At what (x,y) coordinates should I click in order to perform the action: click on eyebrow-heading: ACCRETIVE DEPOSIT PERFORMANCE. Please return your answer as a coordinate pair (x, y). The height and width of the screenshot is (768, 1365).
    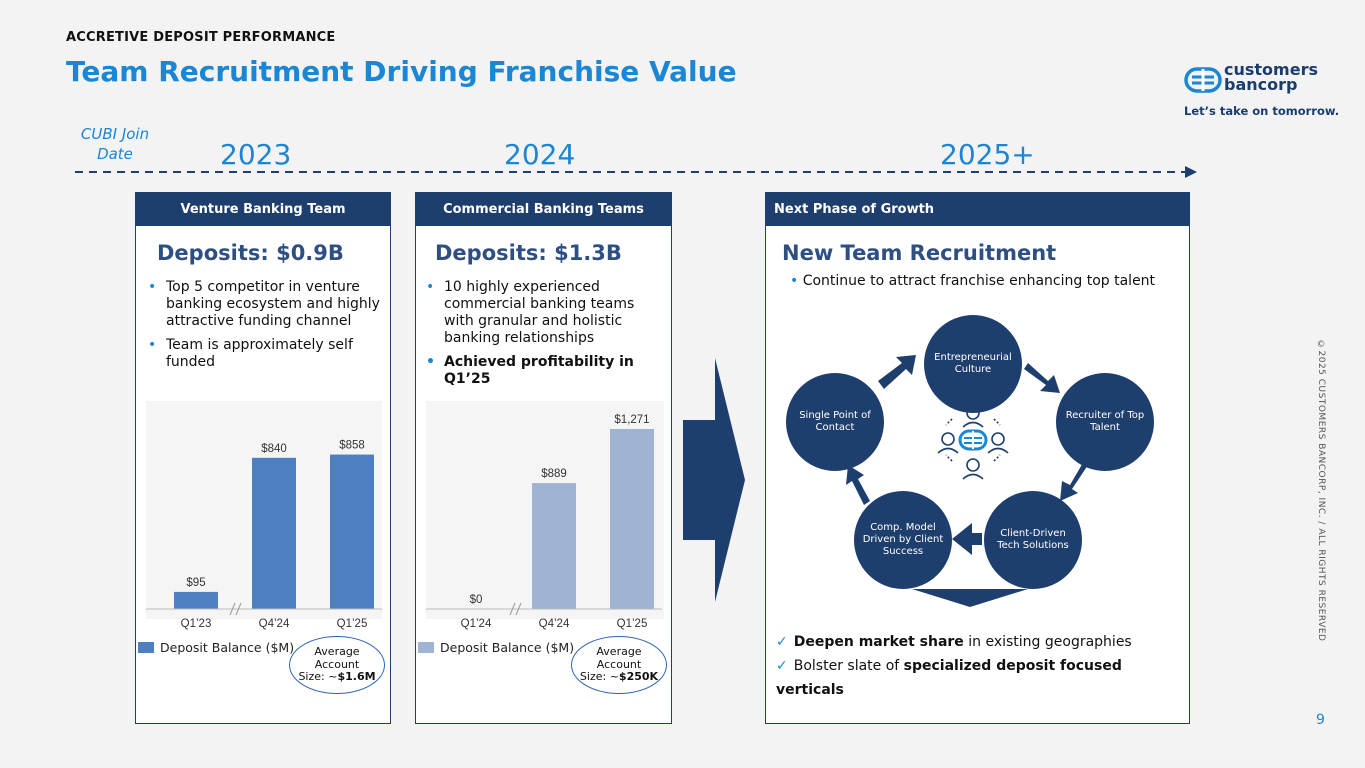
    Looking at the image, I should click on (201, 37).